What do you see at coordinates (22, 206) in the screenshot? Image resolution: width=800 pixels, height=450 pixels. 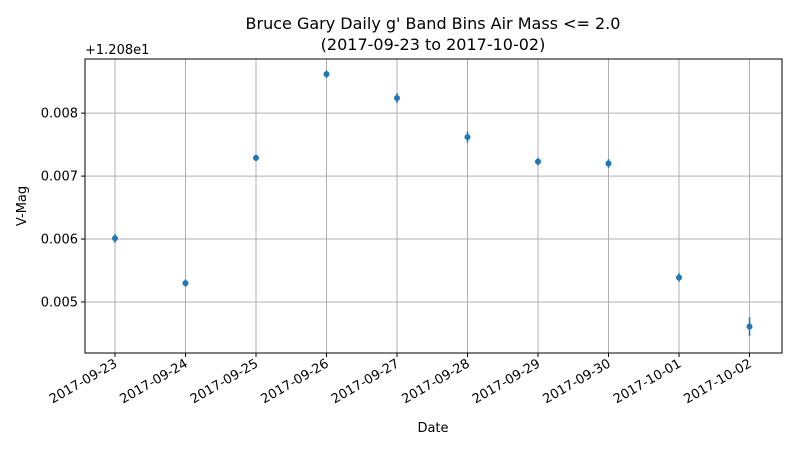 I see `y-axis-label: V-Mag` at bounding box center [22, 206].